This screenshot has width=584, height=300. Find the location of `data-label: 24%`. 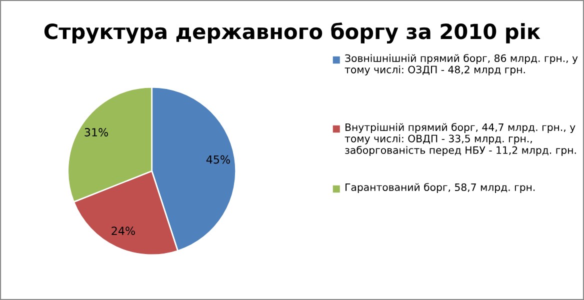

data-label: 24% is located at coordinates (123, 231).